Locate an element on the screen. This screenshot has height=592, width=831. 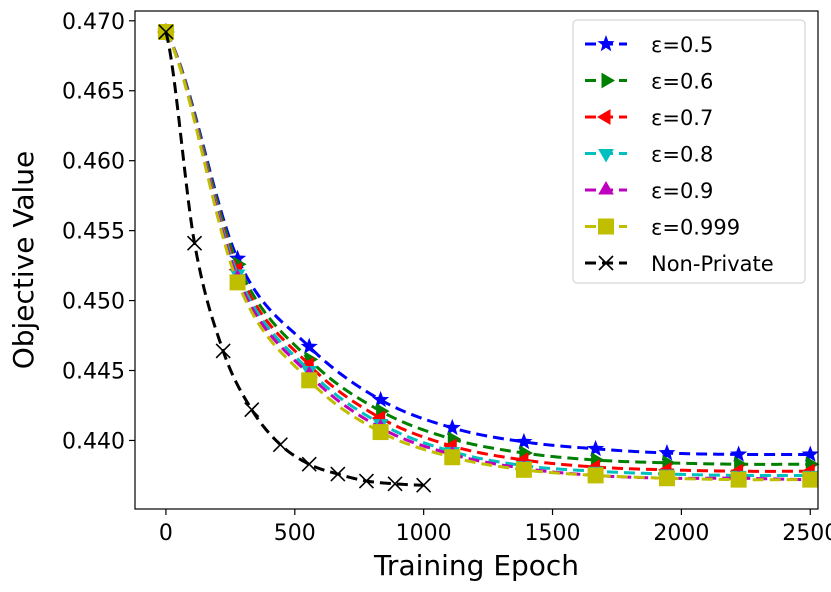
y-axis-title: Objective Value is located at coordinates (23, 260).